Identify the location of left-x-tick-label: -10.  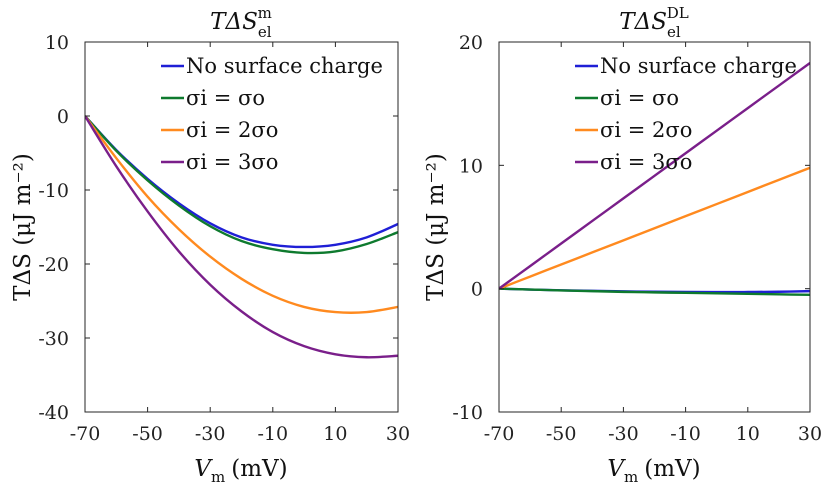
(272, 434).